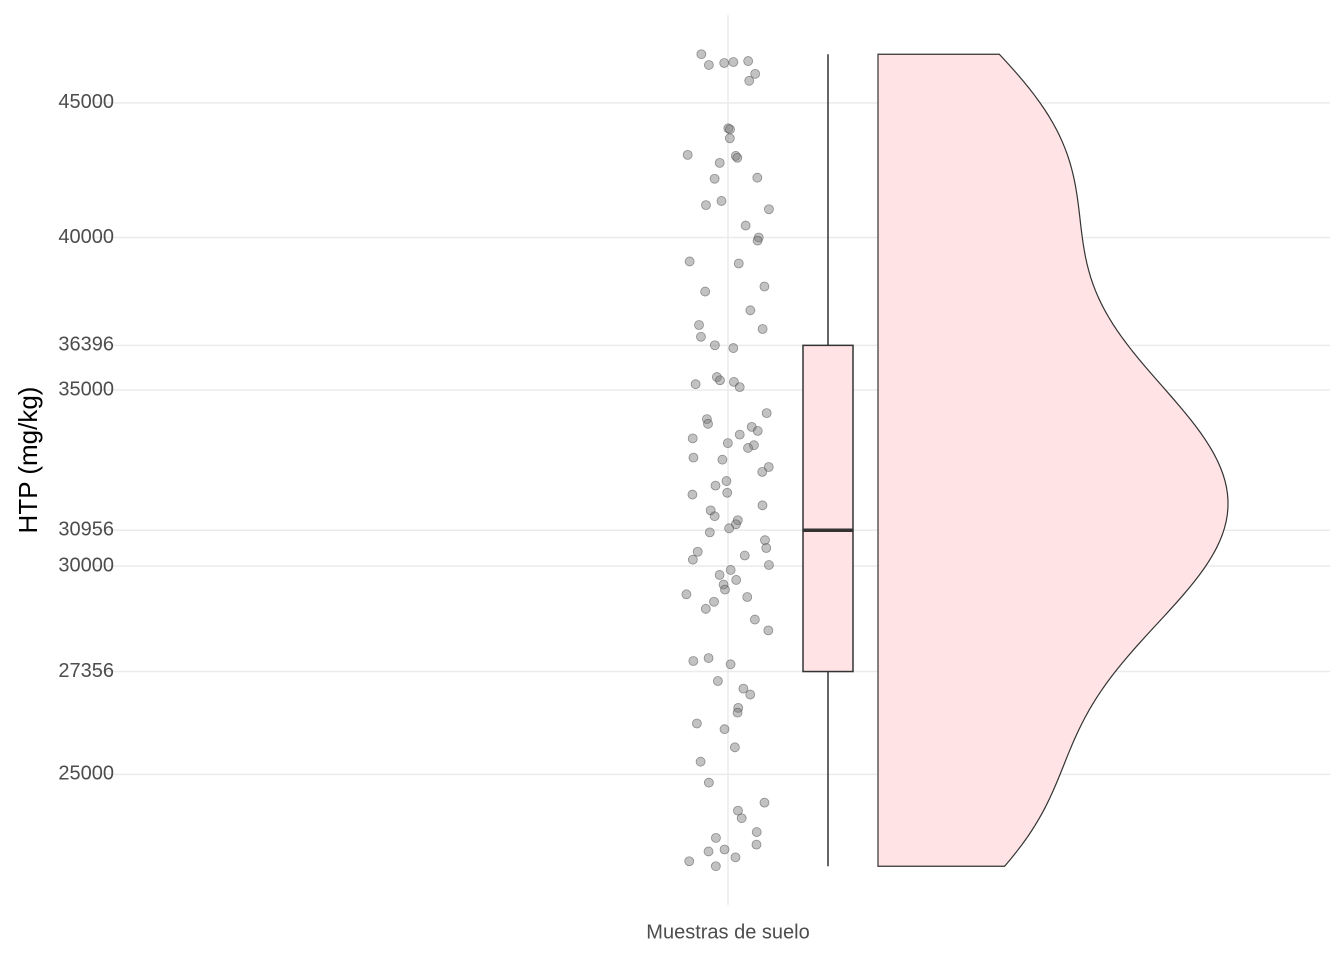 The height and width of the screenshot is (960, 1344). Describe the element at coordinates (86, 345) in the screenshot. I see `y-tick-label: 36396` at that location.